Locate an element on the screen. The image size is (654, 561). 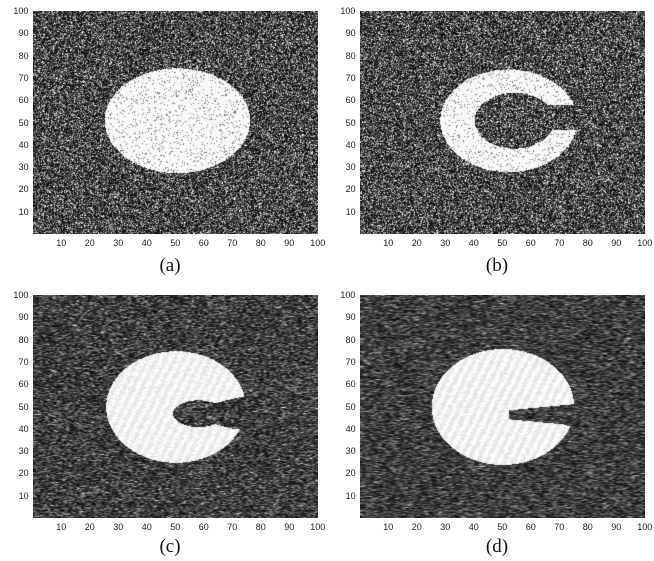
panel-caption-d: (d) is located at coordinates (497, 546).